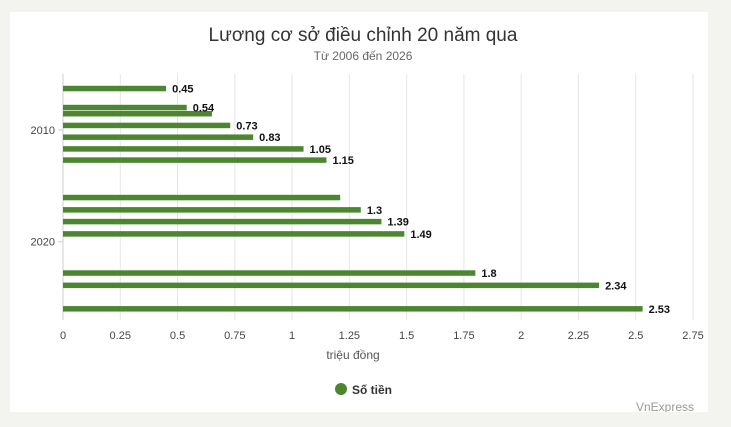  I want to click on y-tick-label: 2010, so click(43, 131).